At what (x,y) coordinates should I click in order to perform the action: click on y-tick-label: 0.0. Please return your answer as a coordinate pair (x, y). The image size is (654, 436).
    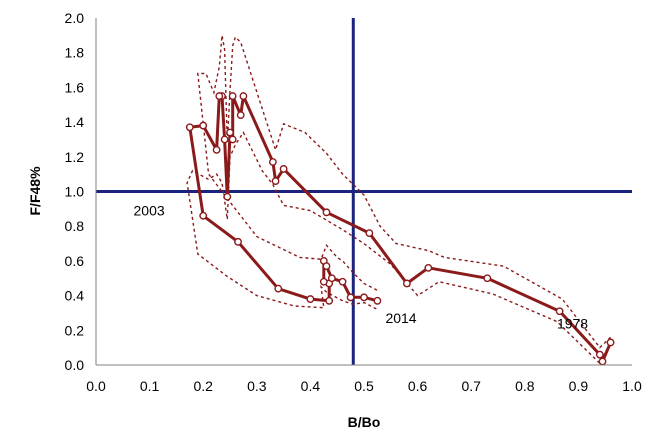
    Looking at the image, I should click on (75, 365).